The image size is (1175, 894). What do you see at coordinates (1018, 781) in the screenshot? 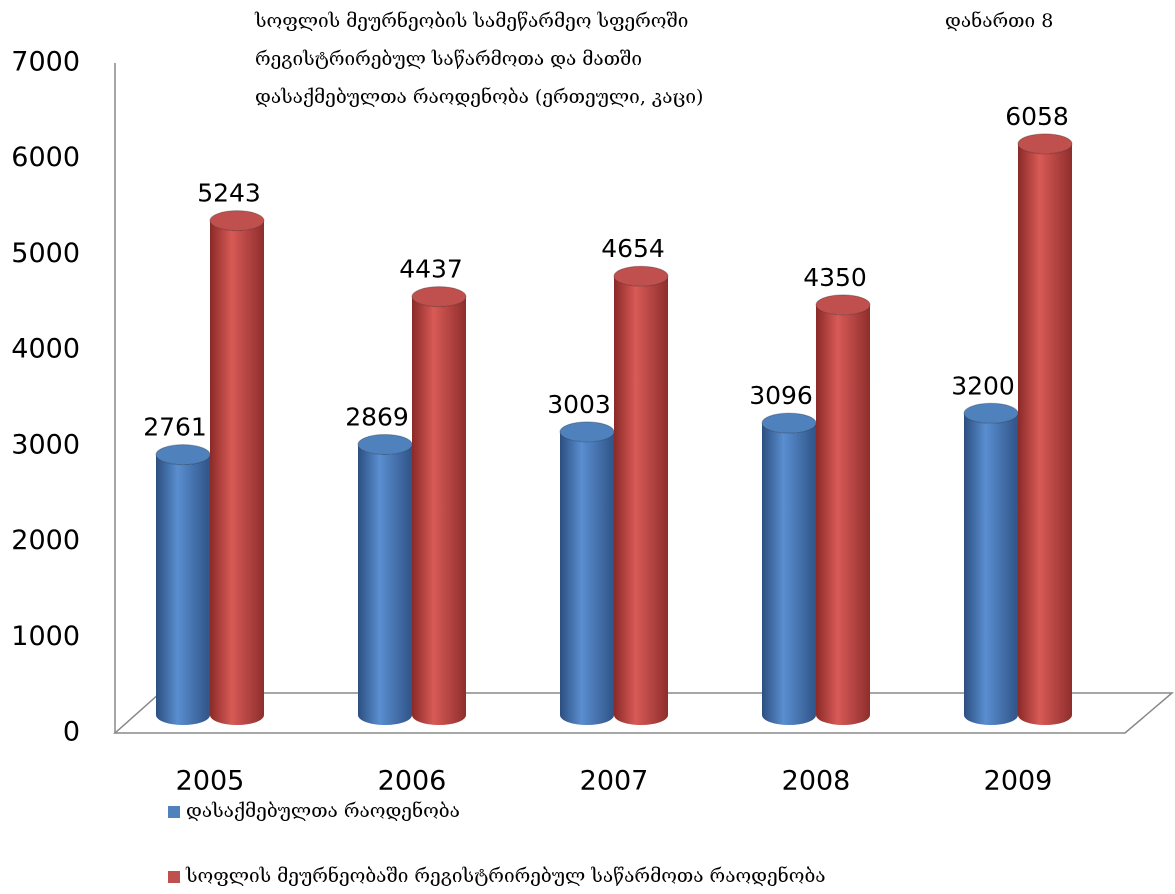
I see `x-tick-label: 2009` at bounding box center [1018, 781].